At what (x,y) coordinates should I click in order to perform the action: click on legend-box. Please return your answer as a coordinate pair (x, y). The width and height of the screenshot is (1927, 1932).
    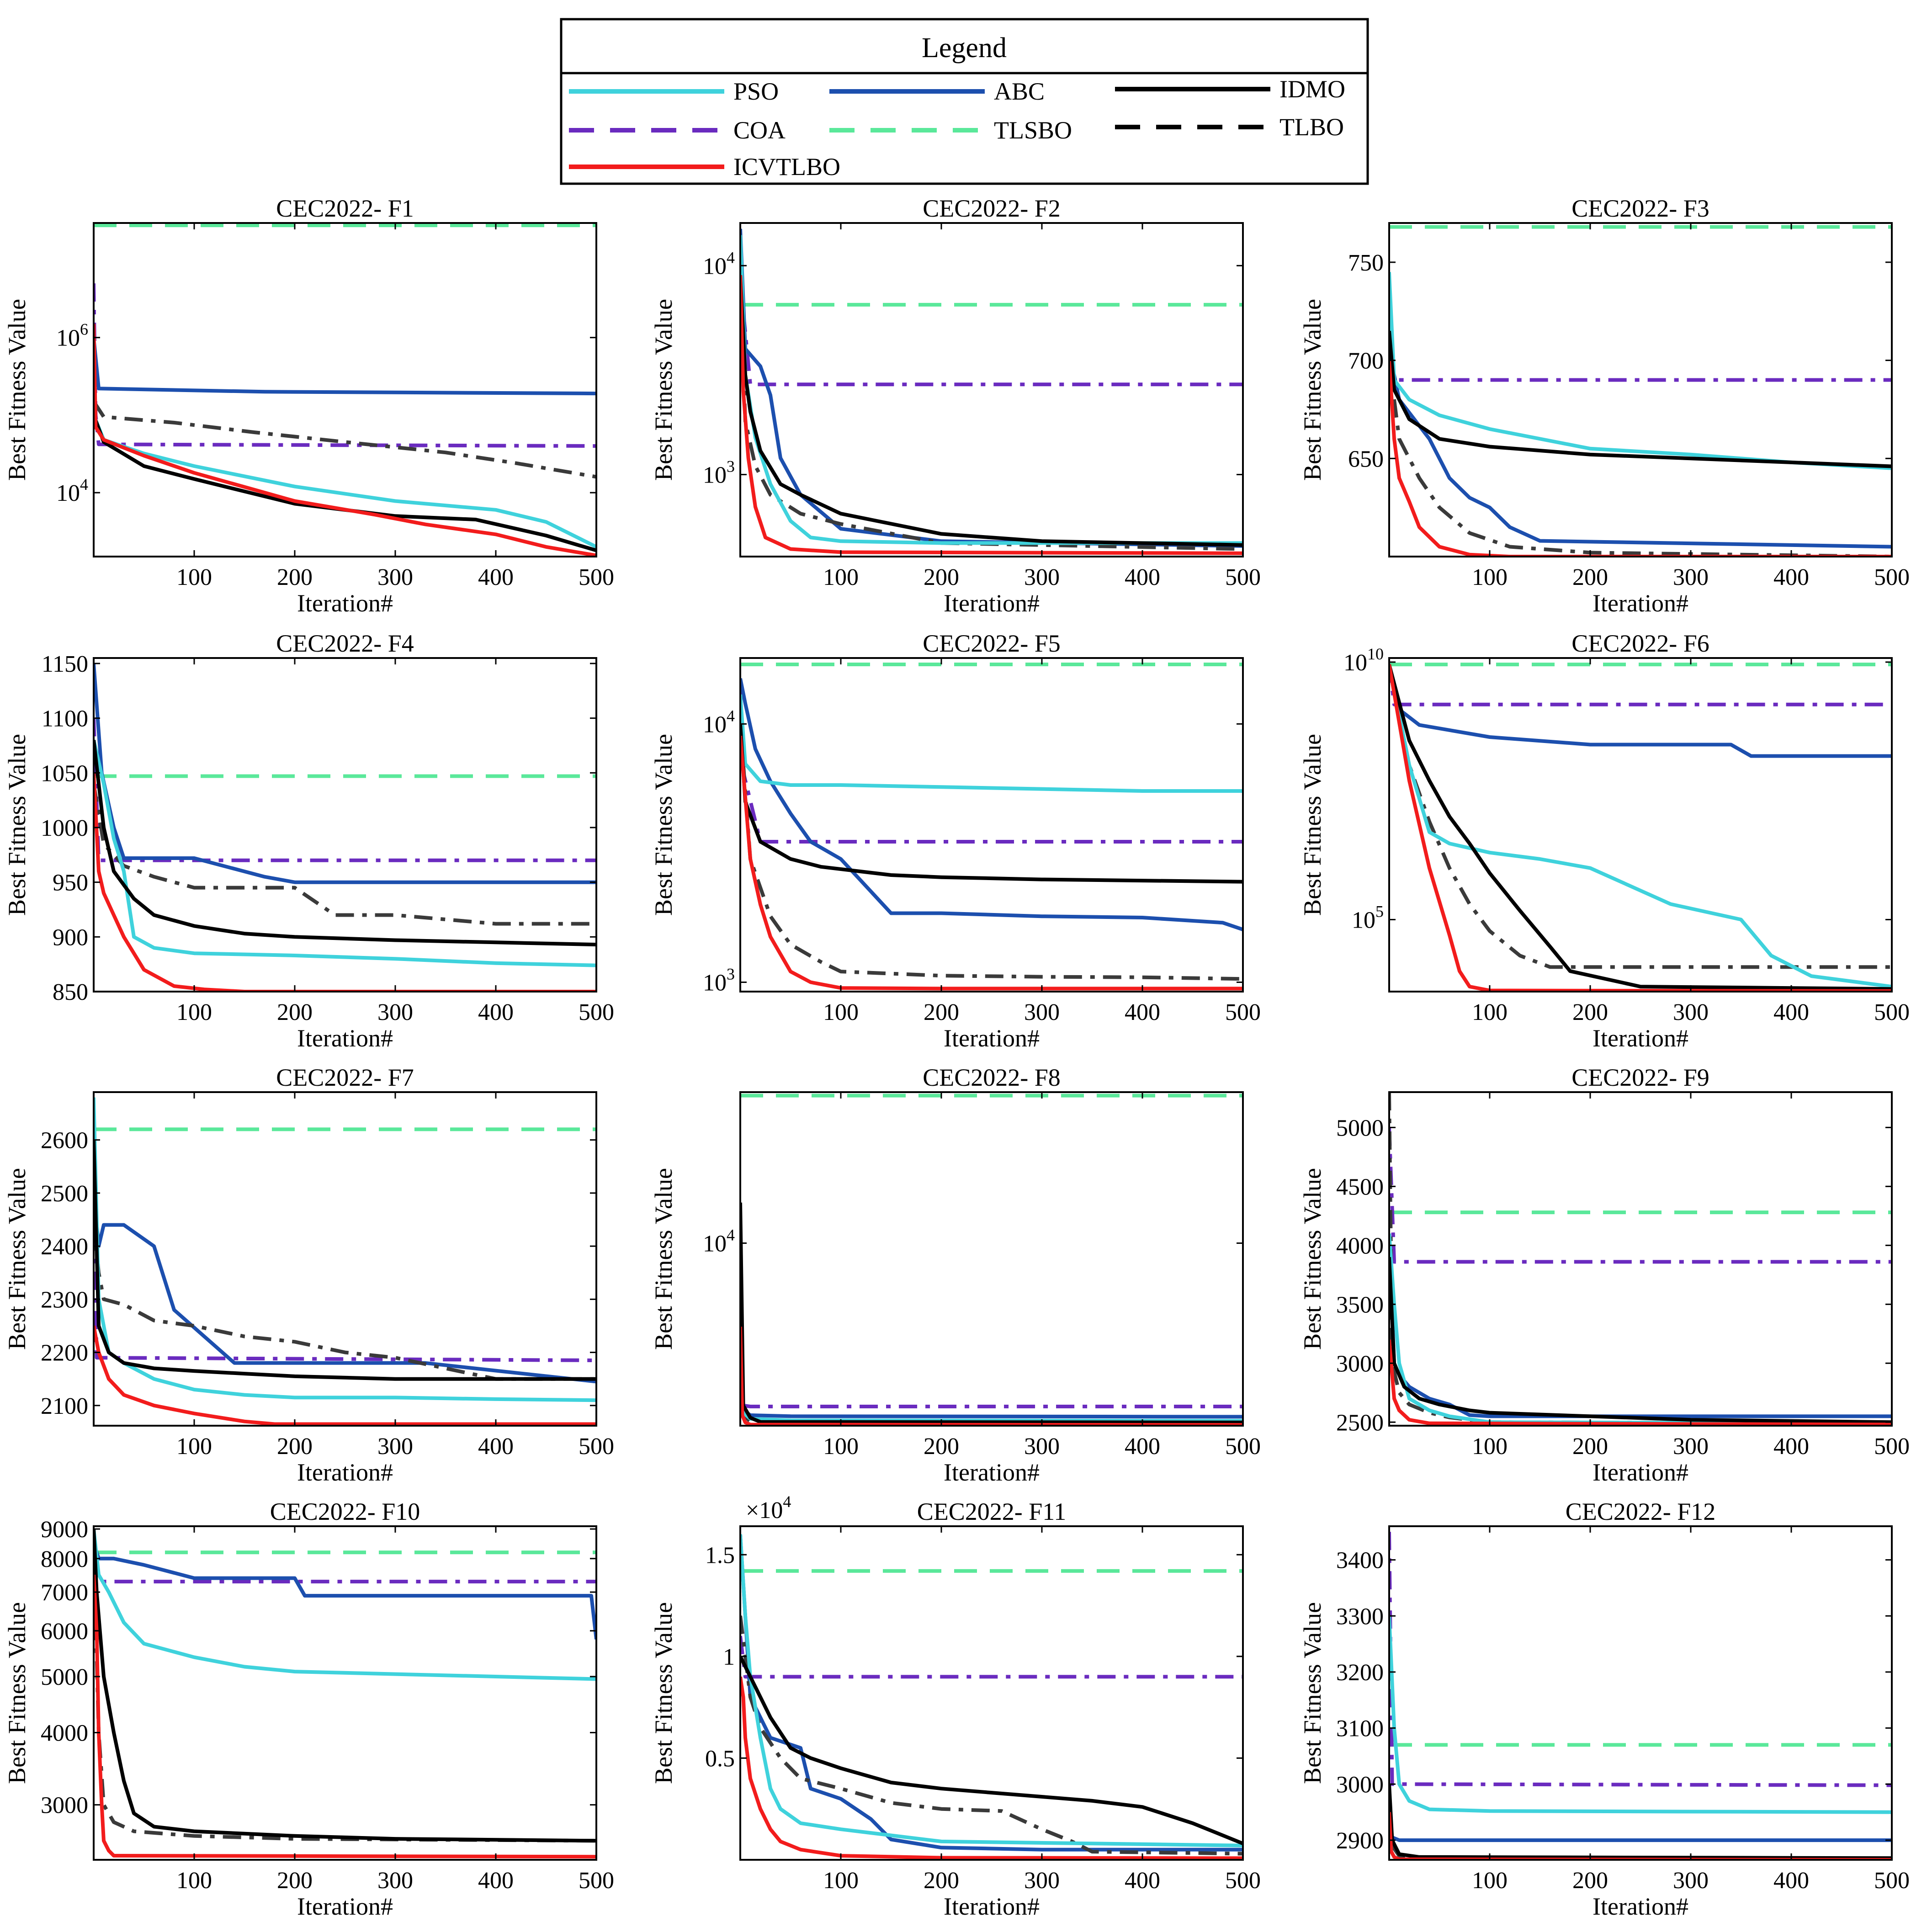
    Looking at the image, I should click on (964, 101).